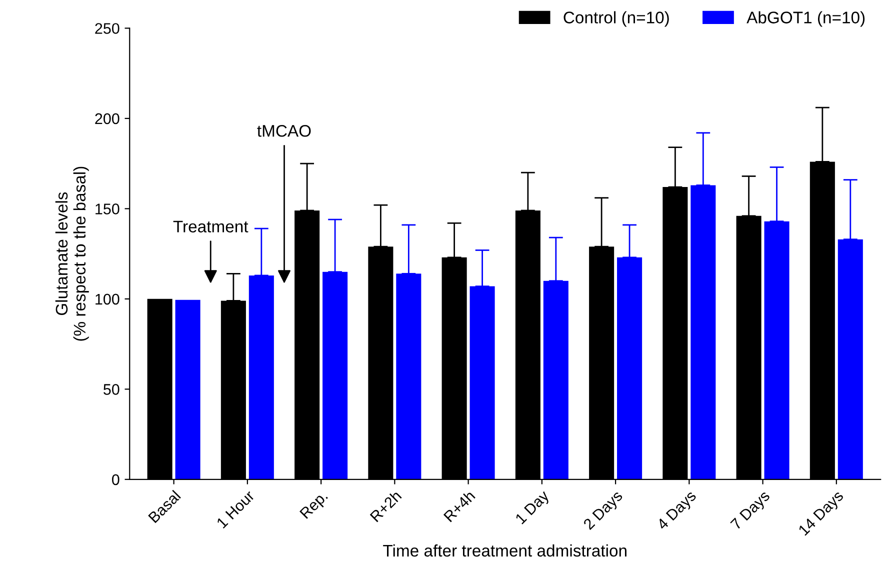 This screenshot has height=564, width=894. I want to click on legend-label: AbGOT1 (n=10), so click(805, 19).